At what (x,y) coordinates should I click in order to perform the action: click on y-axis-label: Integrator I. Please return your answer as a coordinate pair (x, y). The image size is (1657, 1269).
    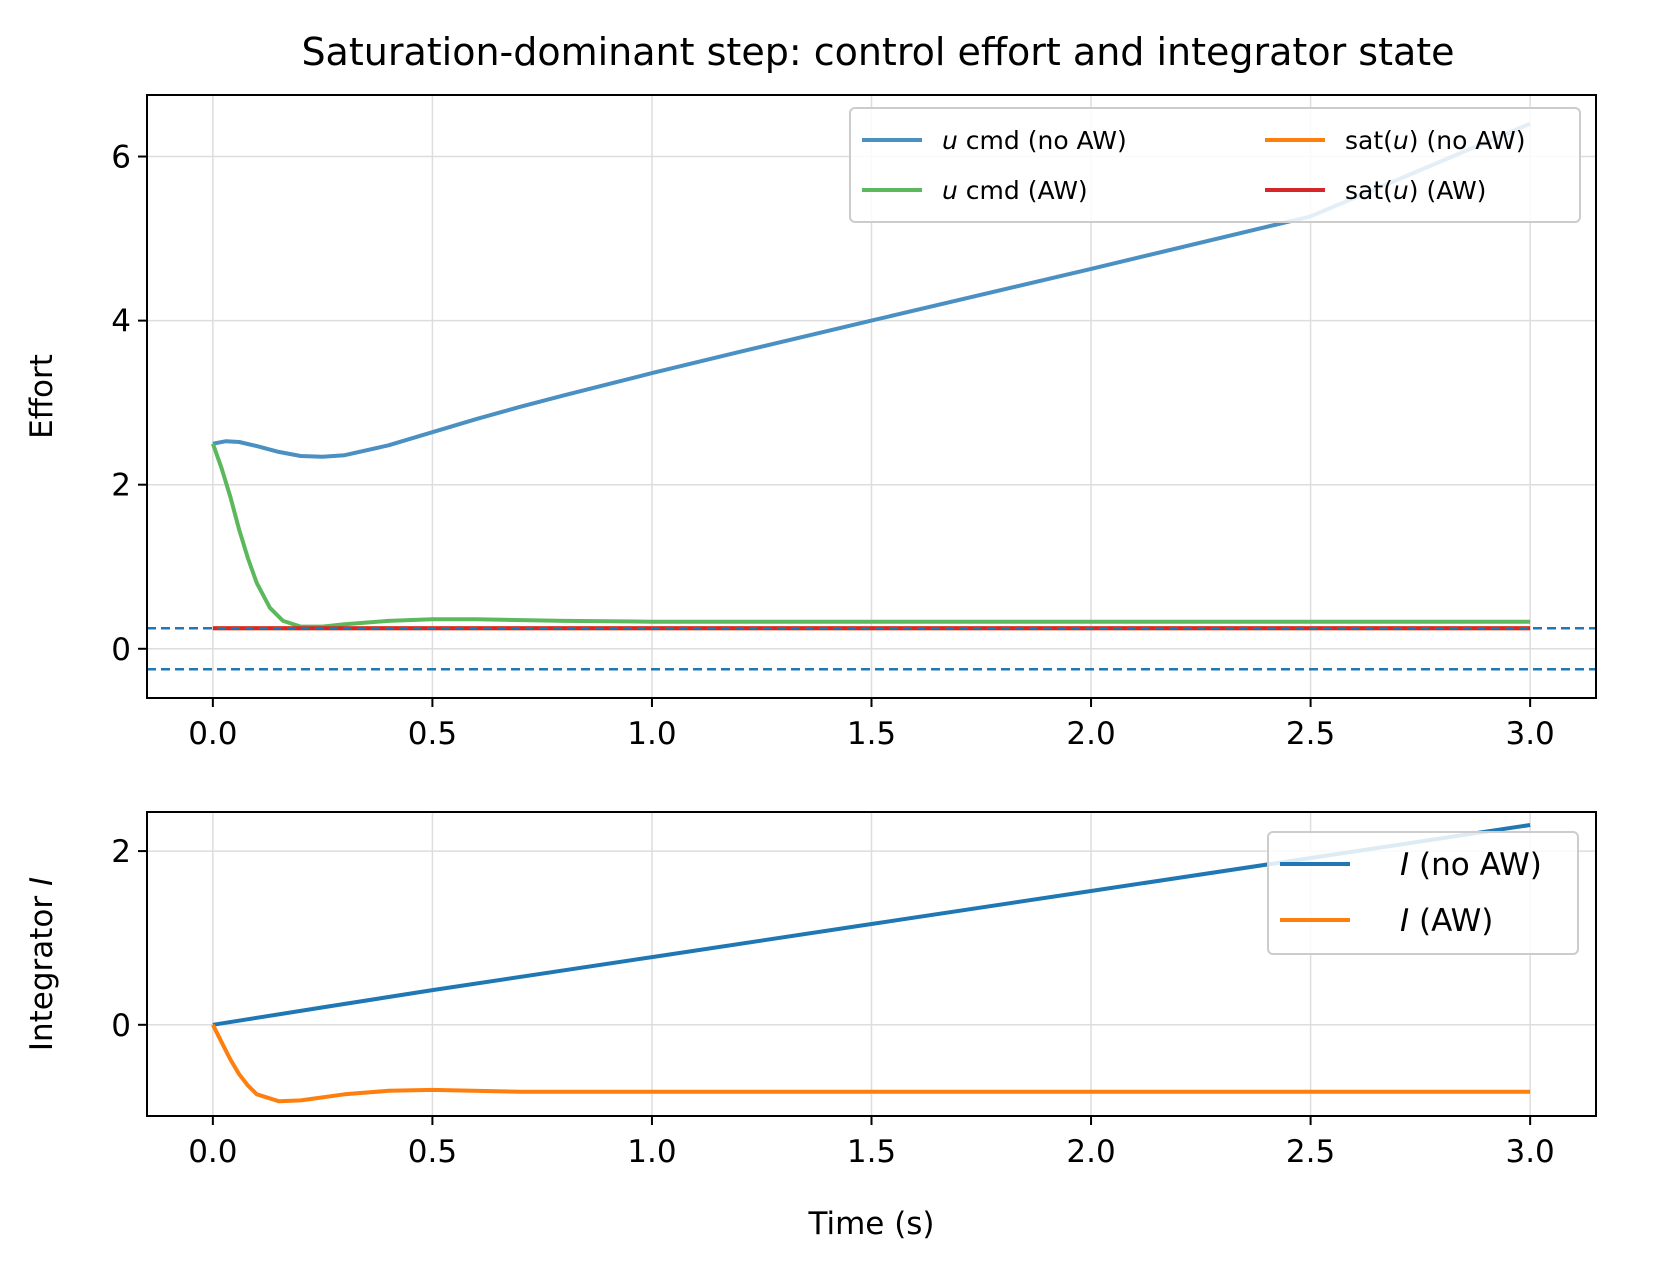
    Looking at the image, I should click on (42, 964).